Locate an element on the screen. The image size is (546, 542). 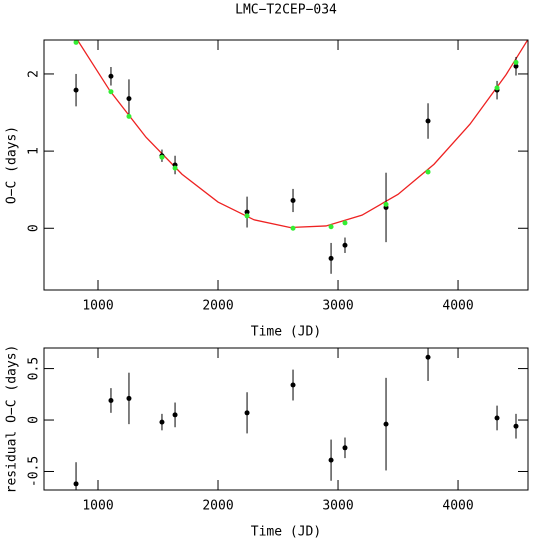
chart-title: LMC−T2CEP−034 is located at coordinates (286, 10).